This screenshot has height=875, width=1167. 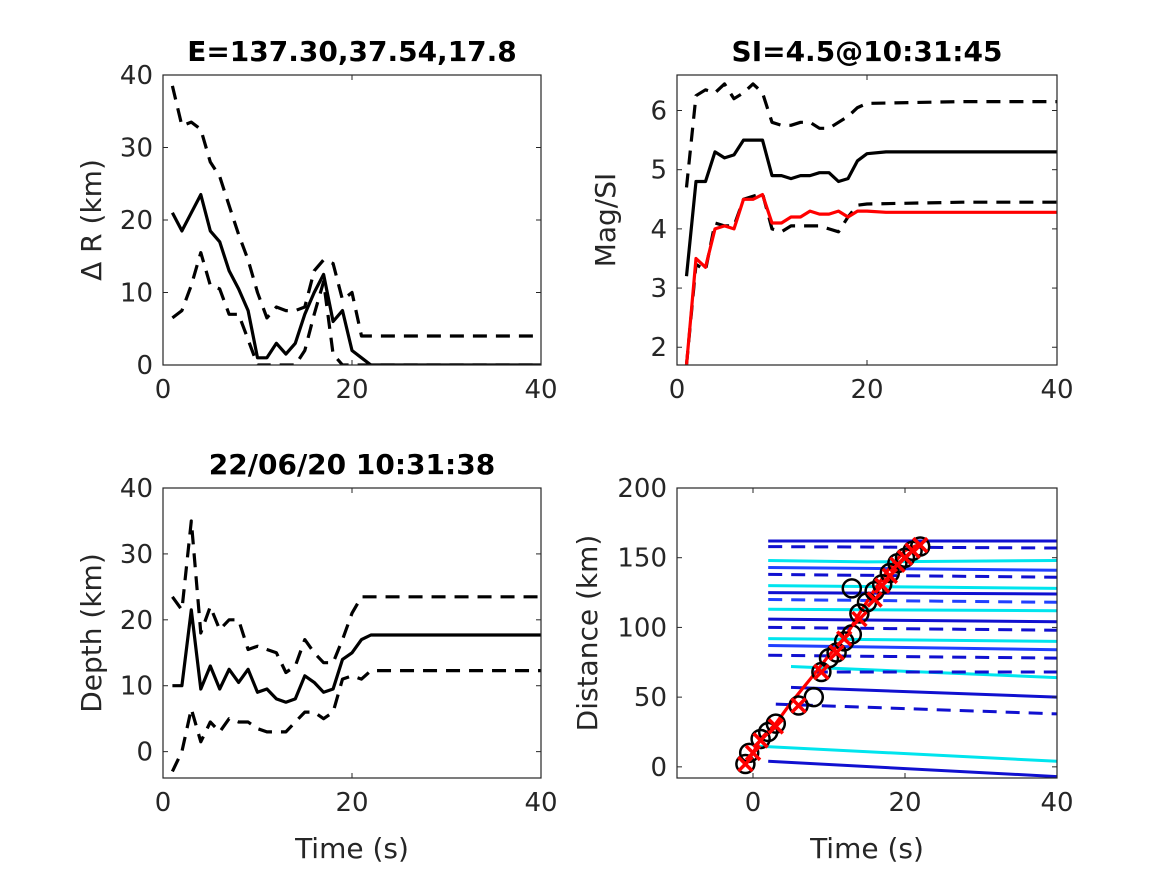 I want to click on y-tick-label: 50, so click(x=650, y=698).